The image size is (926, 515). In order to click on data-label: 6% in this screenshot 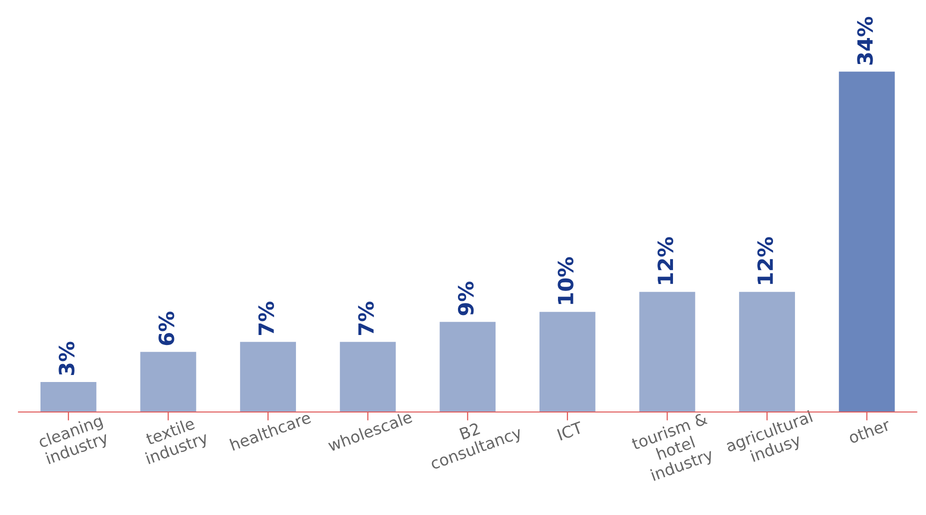, I will do `click(166, 329)`.